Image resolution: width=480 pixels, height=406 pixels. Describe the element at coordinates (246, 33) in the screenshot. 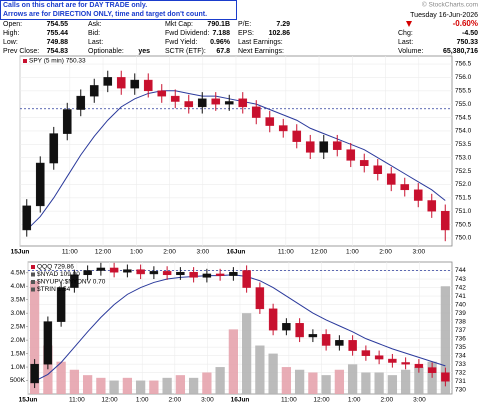

I see `quote-label: EPS:` at that location.